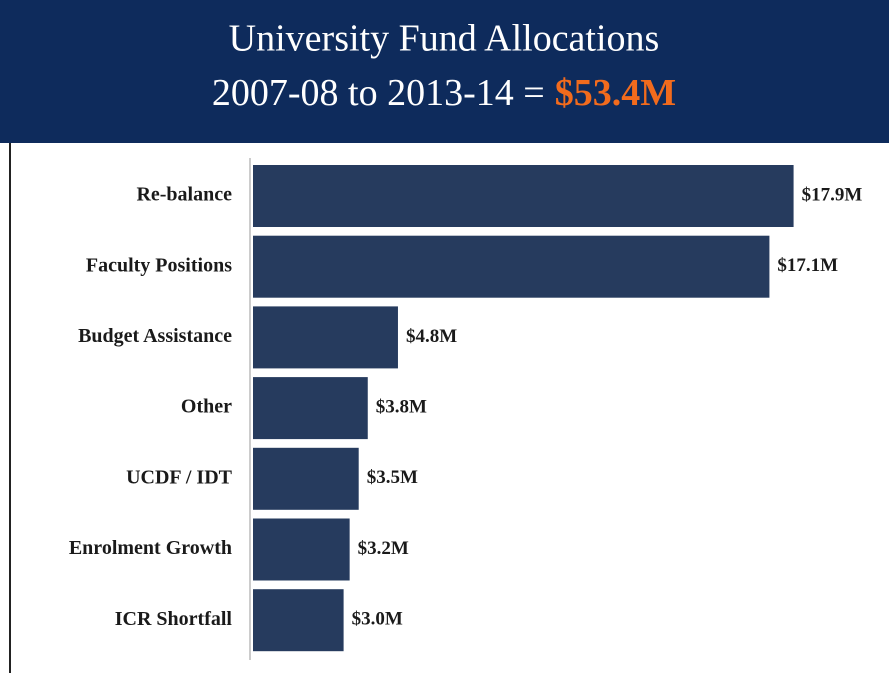 Image resolution: width=889 pixels, height=673 pixels. I want to click on chart-subtitle: 2007-08 to 2013-14 =, so click(378, 93).